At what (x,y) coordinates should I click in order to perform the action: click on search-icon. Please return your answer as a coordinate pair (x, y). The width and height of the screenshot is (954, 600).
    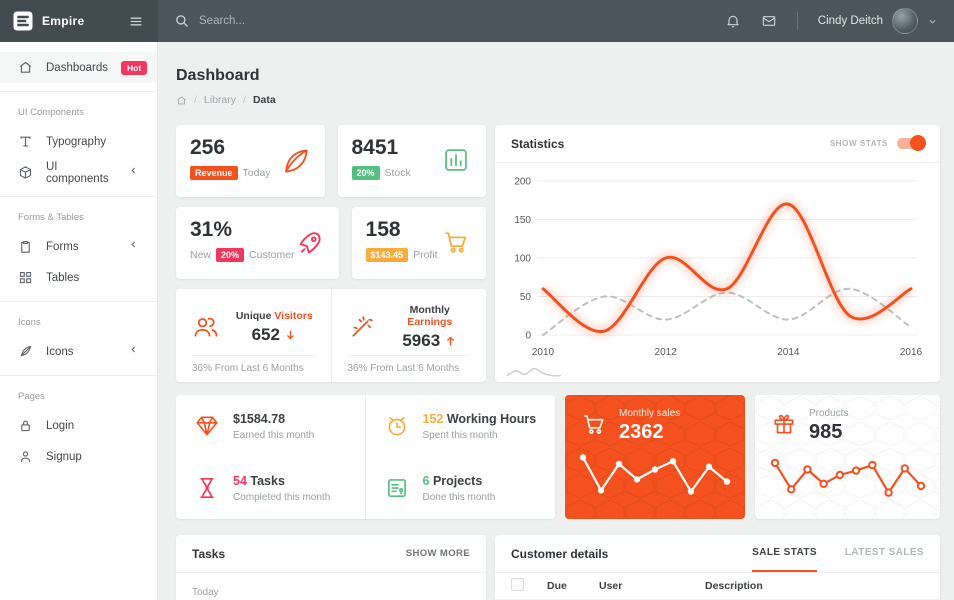
    Looking at the image, I should click on (182, 21).